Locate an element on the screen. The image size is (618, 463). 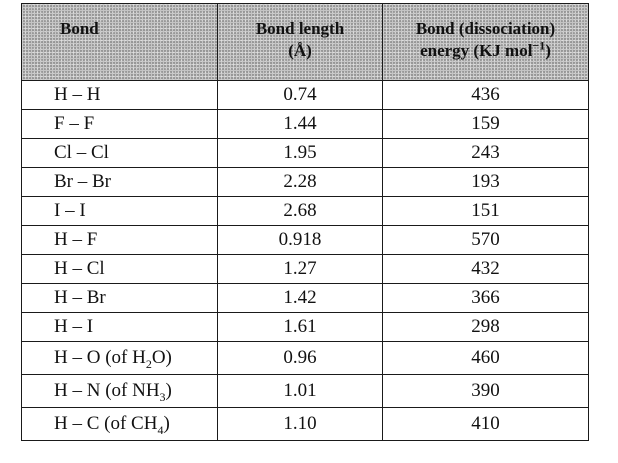
header-bond-length-unit: (Å) is located at coordinates (300, 50).